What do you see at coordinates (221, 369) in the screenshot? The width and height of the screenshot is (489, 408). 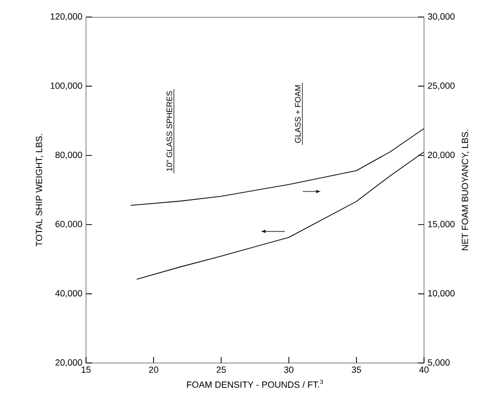 I see `x-tick-label: 25` at bounding box center [221, 369].